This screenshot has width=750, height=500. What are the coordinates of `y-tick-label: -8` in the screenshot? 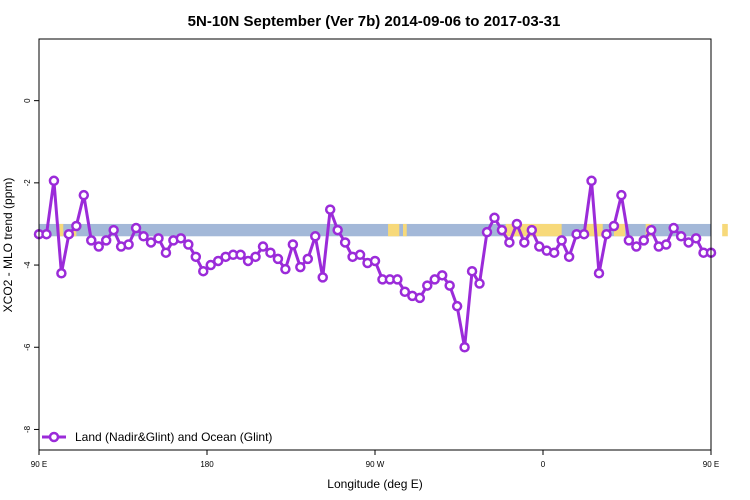 It's located at (27, 429).